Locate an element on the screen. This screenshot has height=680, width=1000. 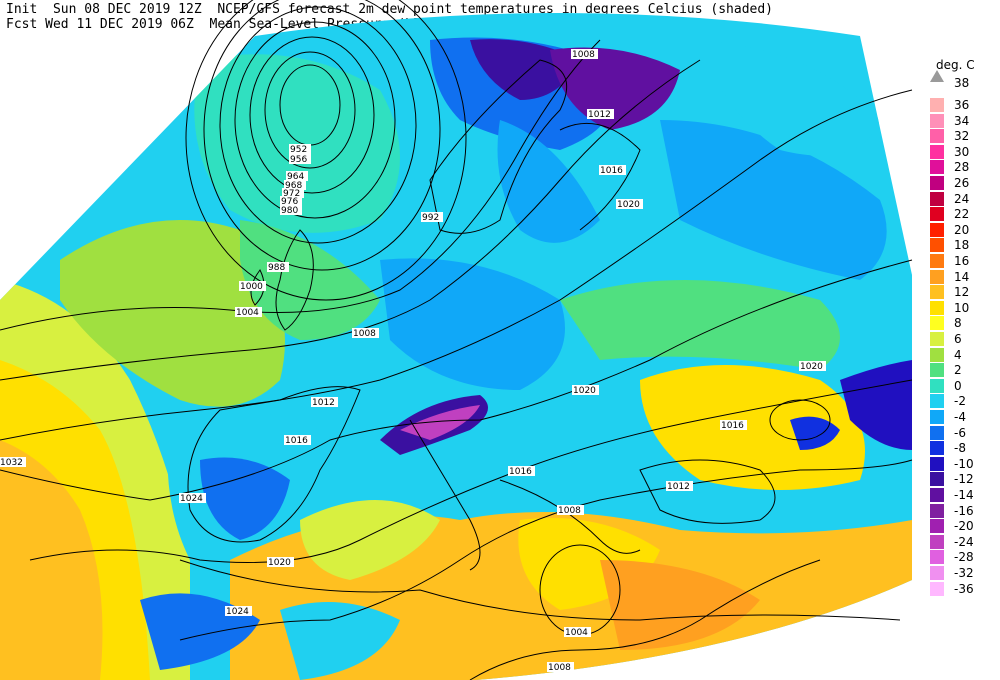
legend-label: 28 is located at coordinates (962, 167).